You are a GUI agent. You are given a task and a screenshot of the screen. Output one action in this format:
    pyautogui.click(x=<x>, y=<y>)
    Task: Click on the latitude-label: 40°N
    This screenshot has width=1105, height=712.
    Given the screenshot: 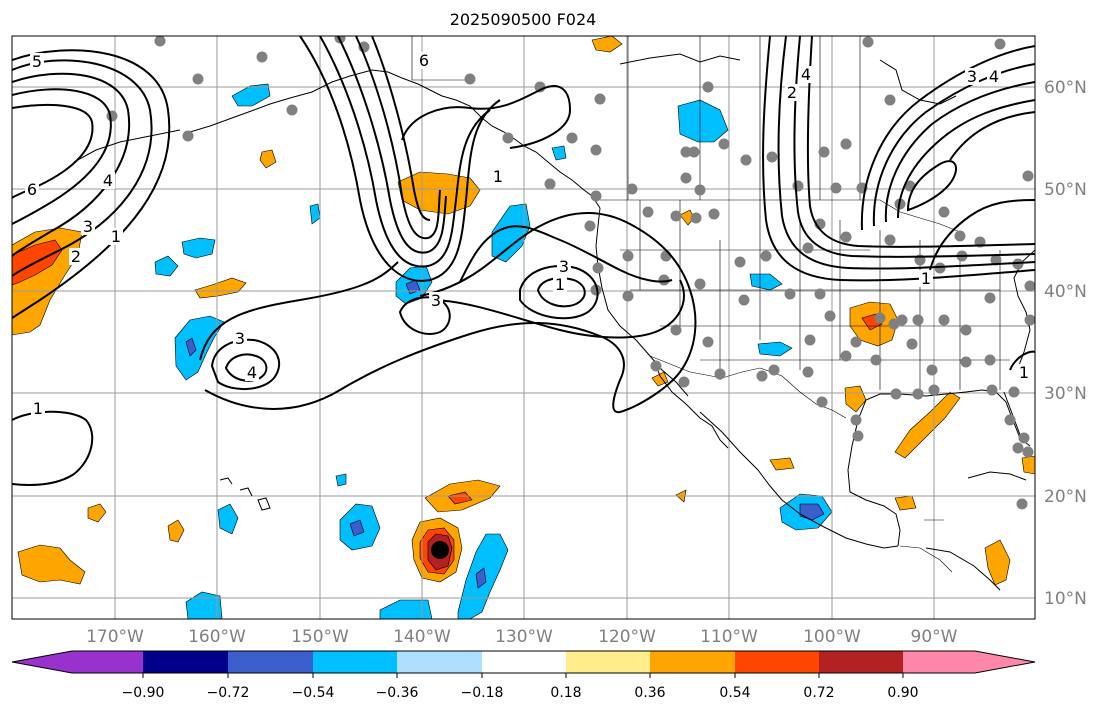 What is the action you would take?
    pyautogui.click(x=1065, y=292)
    